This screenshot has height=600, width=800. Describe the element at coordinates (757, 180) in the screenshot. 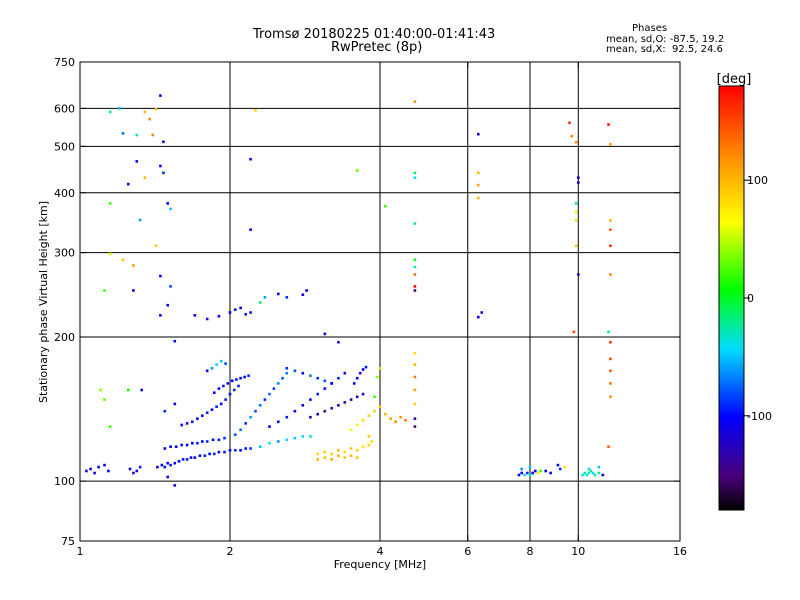

I see `colorbar-tick-label: 100` at that location.